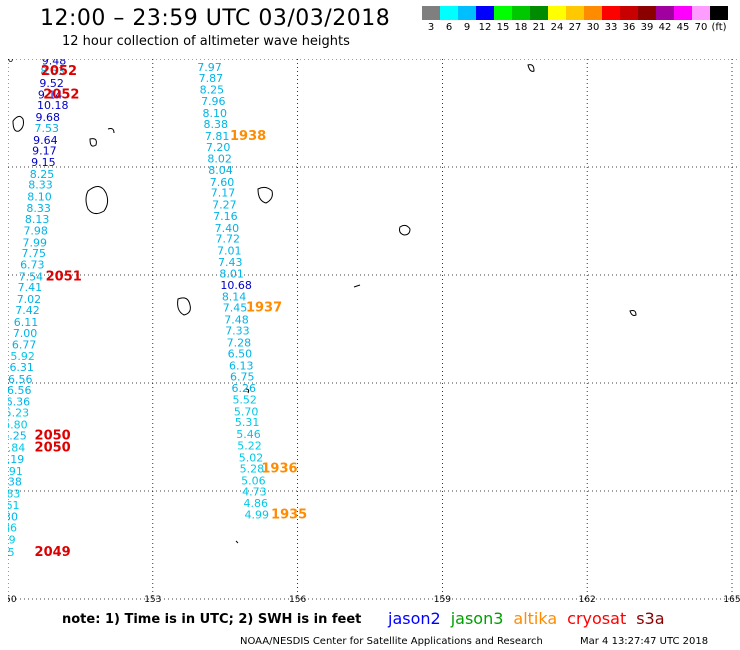  What do you see at coordinates (683, 27) in the screenshot?
I see `colorbar-label: 45` at bounding box center [683, 27].